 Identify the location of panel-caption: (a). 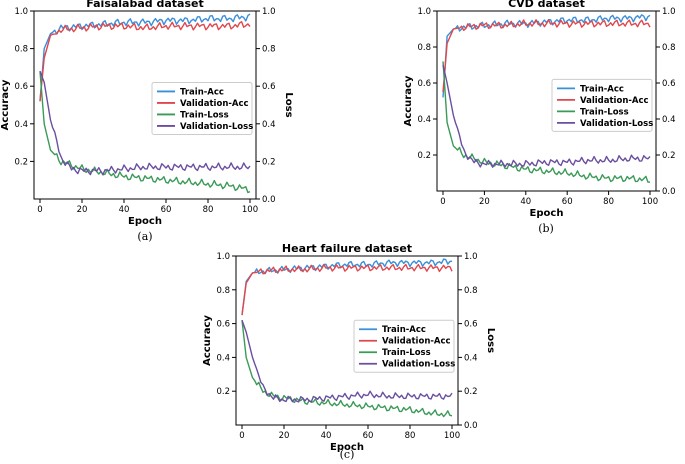
(144, 236).